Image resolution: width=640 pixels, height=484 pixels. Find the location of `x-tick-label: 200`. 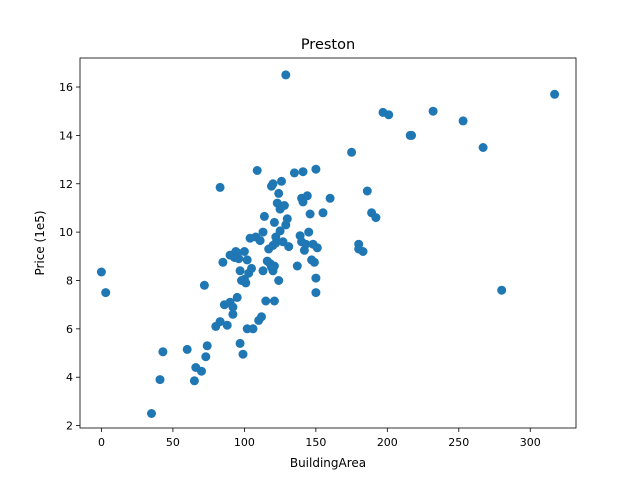

x-tick-label: 200 is located at coordinates (387, 442).